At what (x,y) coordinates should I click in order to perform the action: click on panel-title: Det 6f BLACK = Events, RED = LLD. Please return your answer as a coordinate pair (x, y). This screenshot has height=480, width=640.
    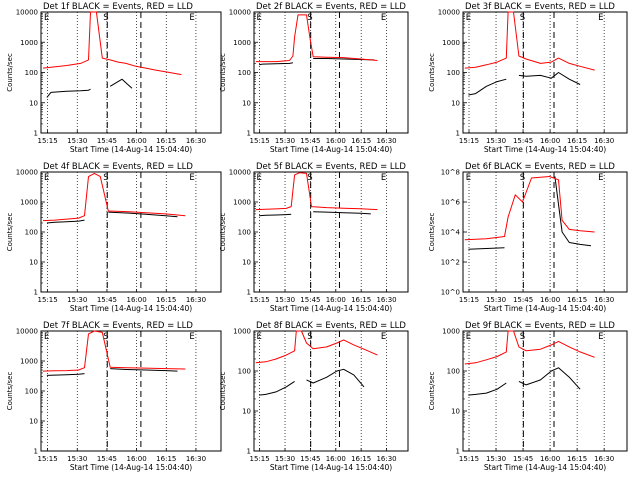
    Looking at the image, I should click on (540, 167).